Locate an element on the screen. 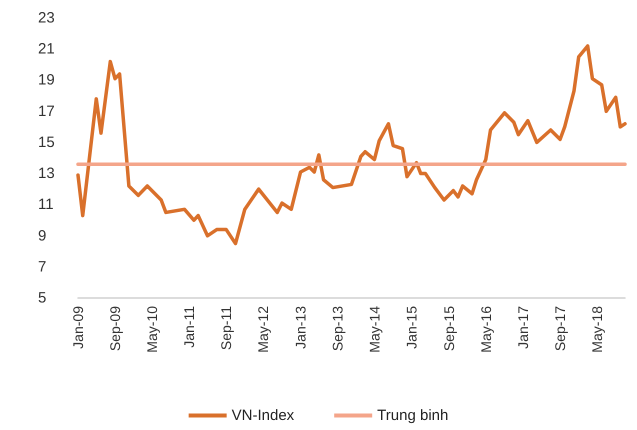  y-tick-label: 13 is located at coordinates (46, 173).